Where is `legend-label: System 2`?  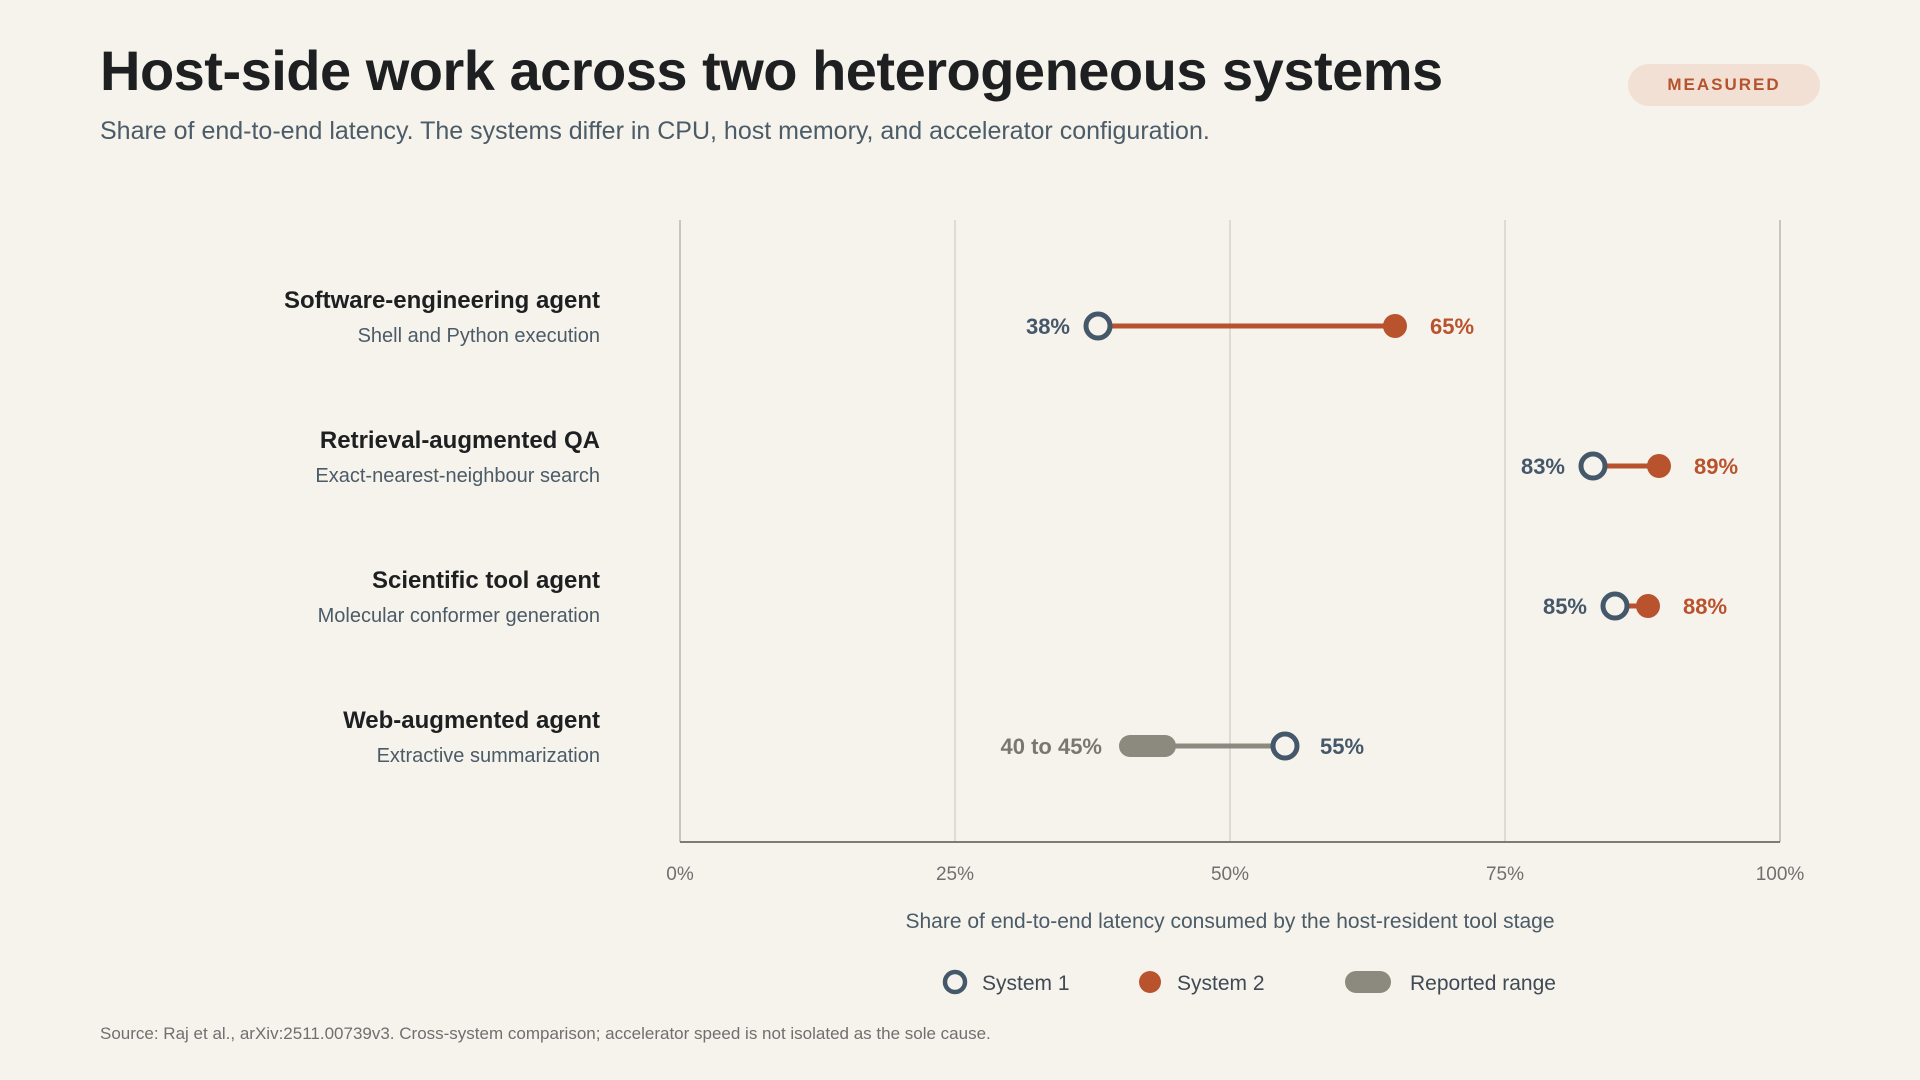 legend-label: System 2 is located at coordinates (1221, 983).